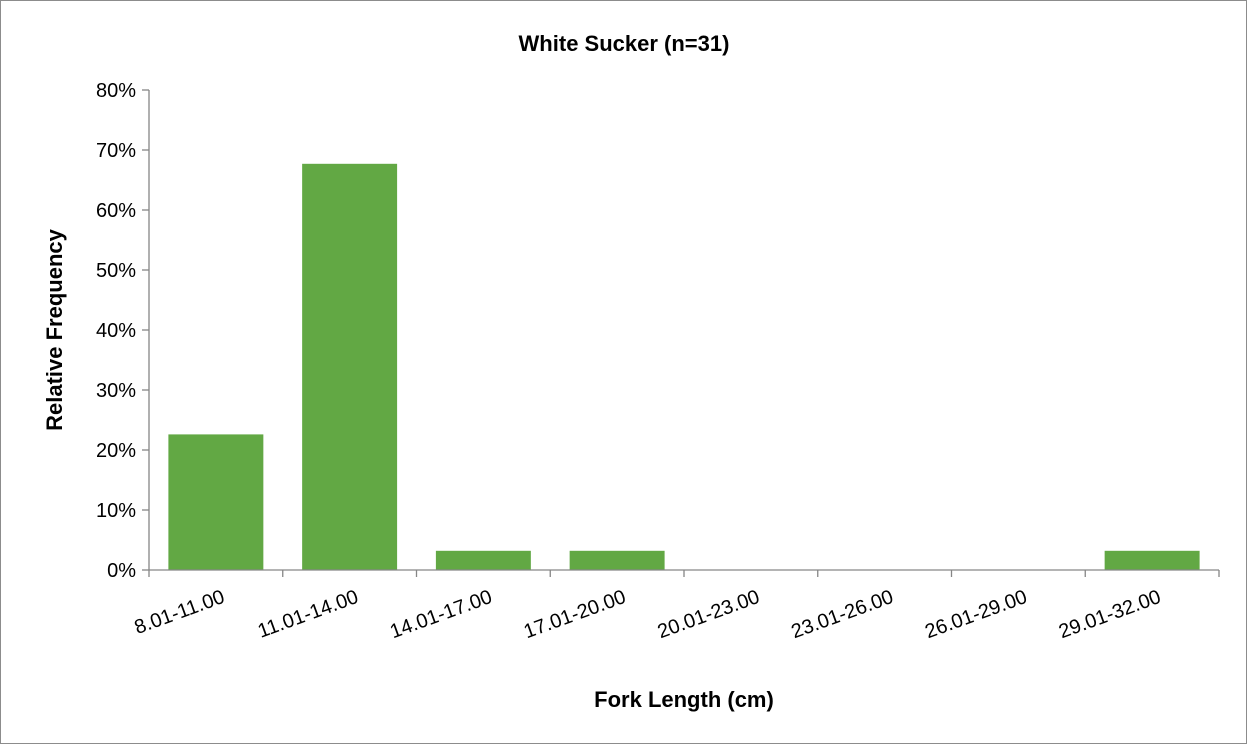  I want to click on y-tick-label-5: 50%, so click(116, 271).